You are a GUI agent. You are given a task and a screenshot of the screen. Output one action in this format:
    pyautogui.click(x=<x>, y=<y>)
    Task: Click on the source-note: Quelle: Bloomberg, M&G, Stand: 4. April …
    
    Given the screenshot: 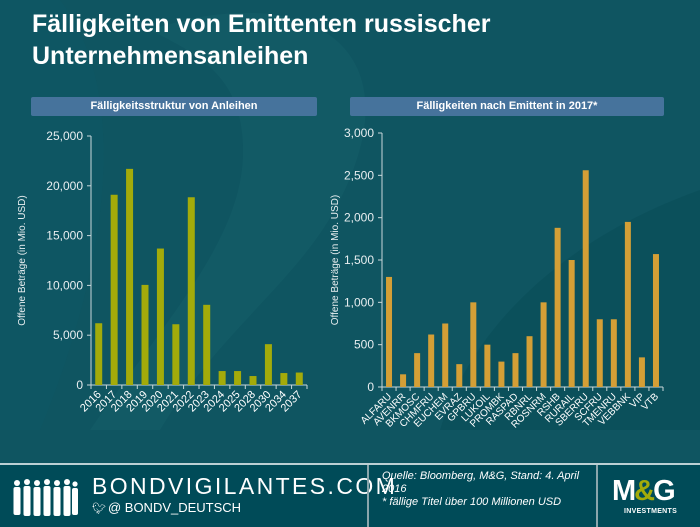 What is the action you would take?
    pyautogui.click(x=487, y=489)
    